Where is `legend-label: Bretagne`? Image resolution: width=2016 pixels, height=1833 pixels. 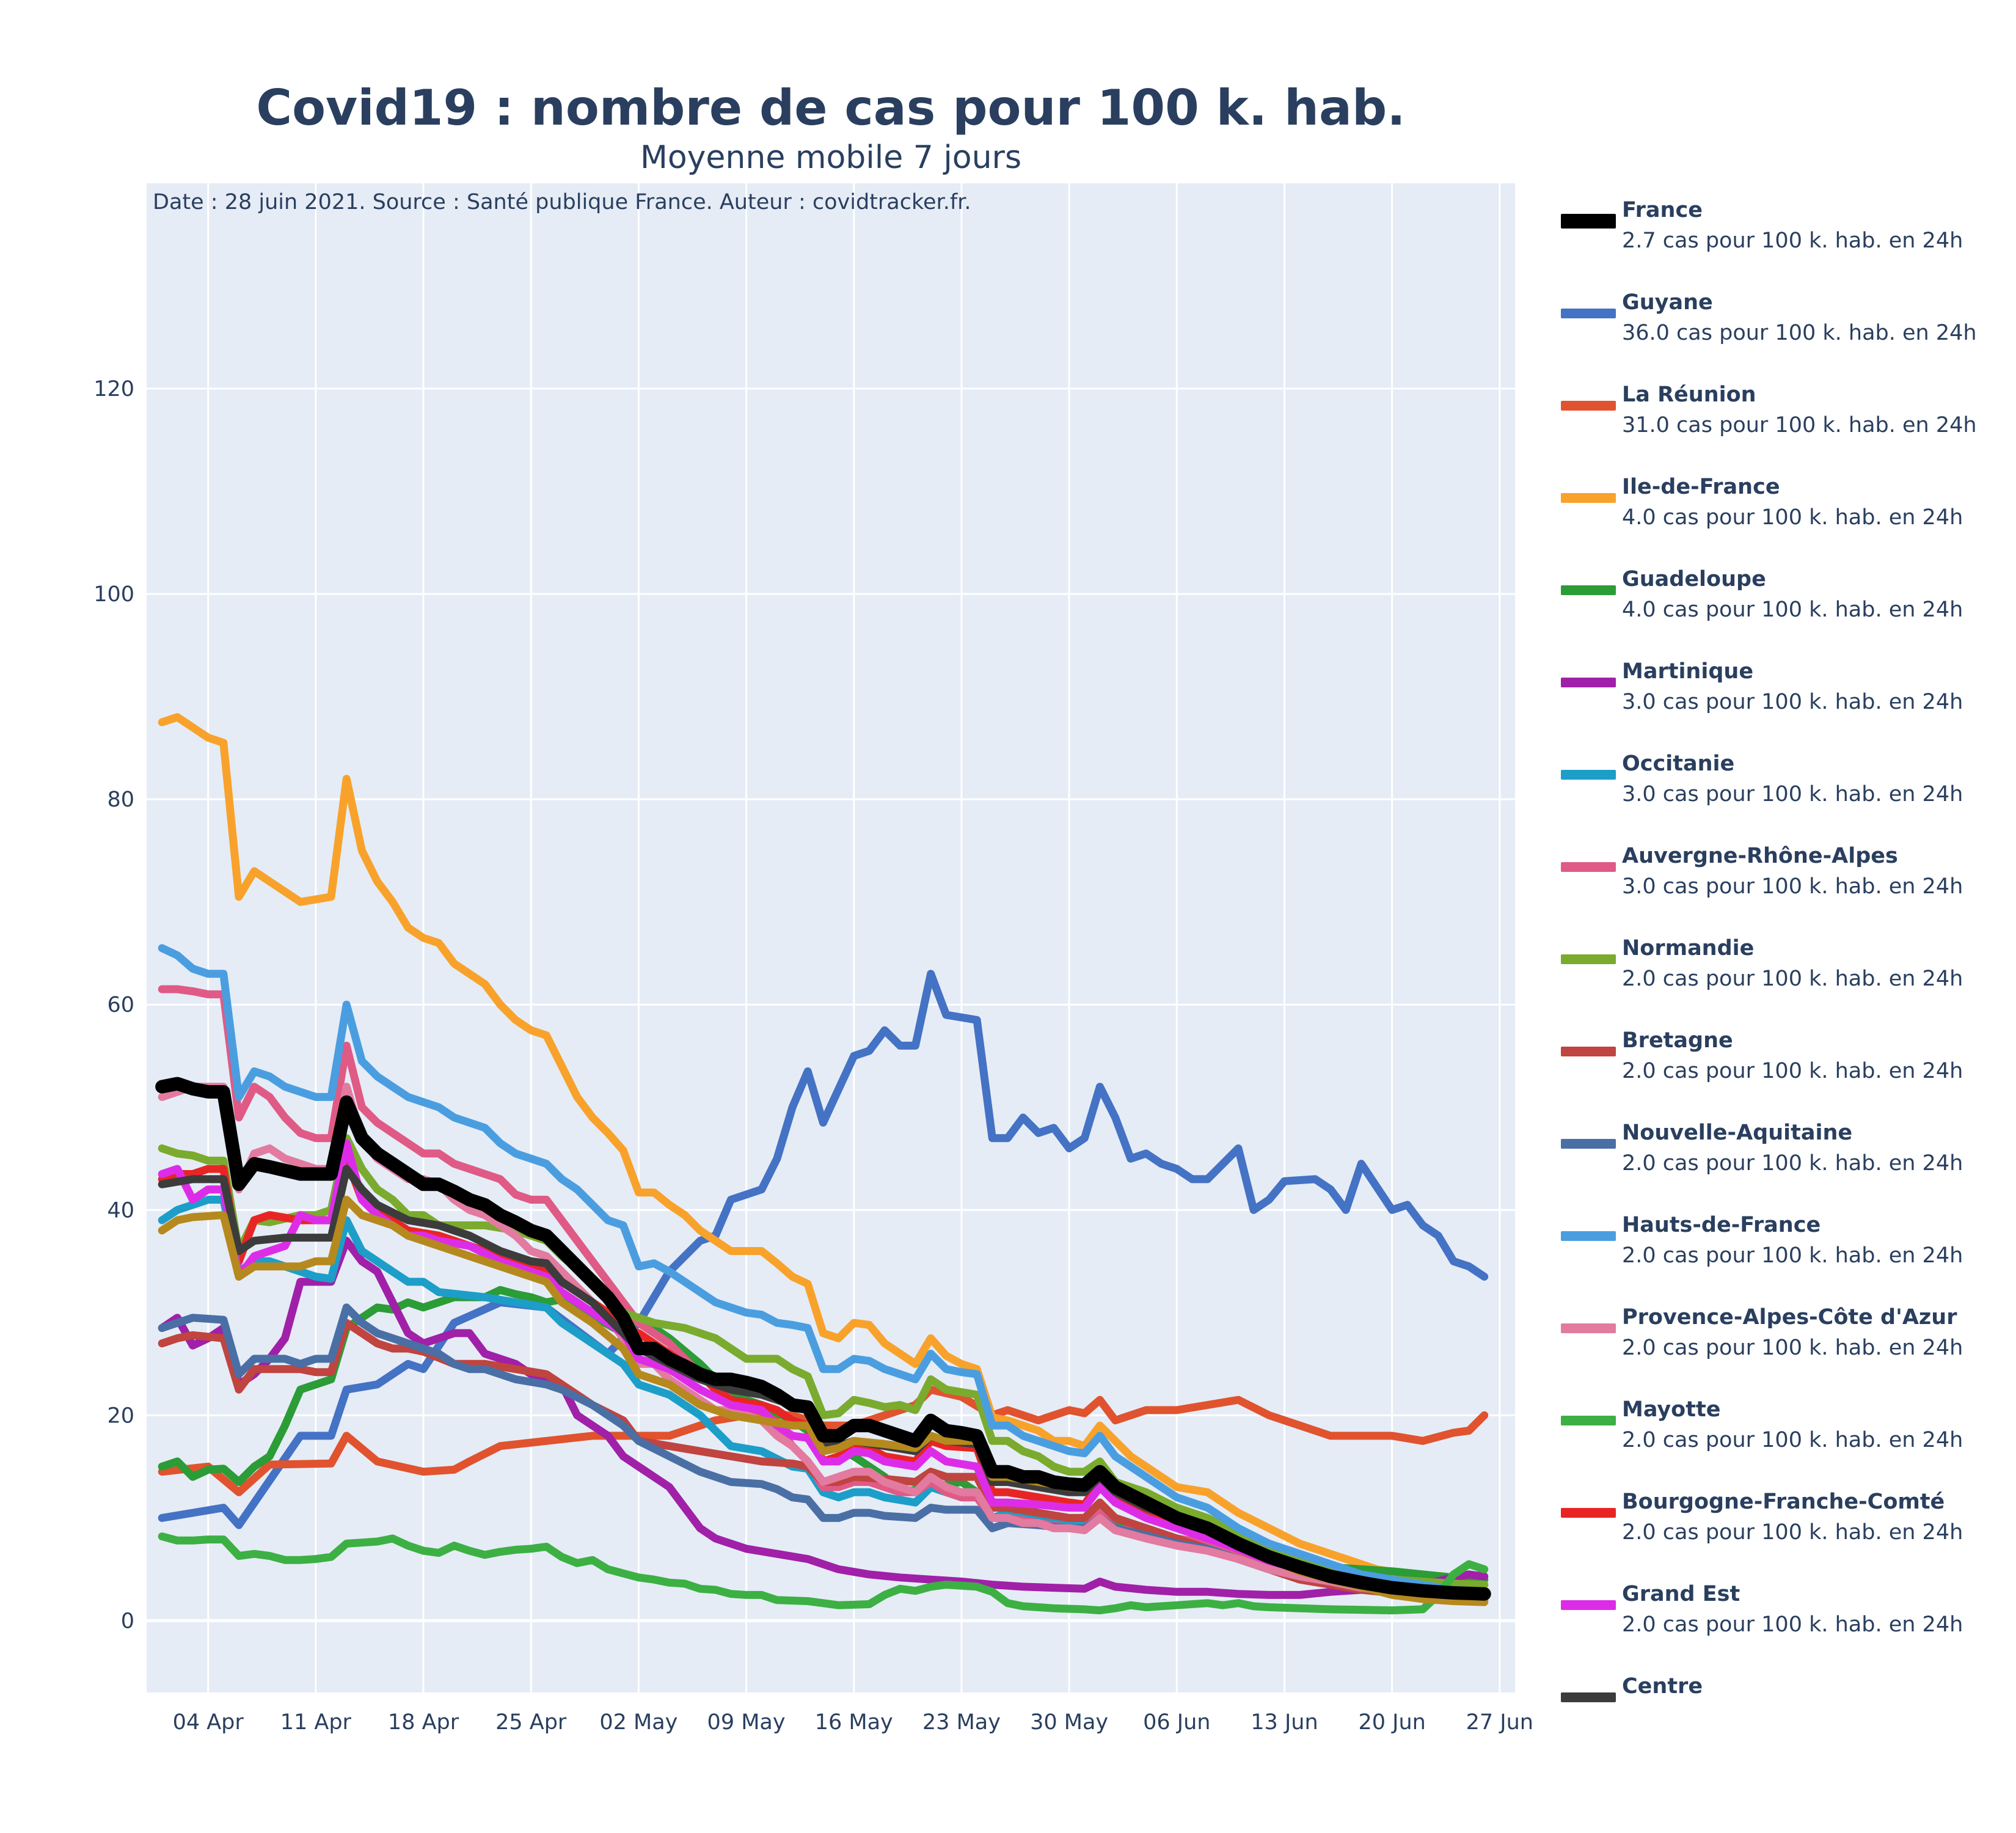 legend-label: Bretagne is located at coordinates (1678, 1040).